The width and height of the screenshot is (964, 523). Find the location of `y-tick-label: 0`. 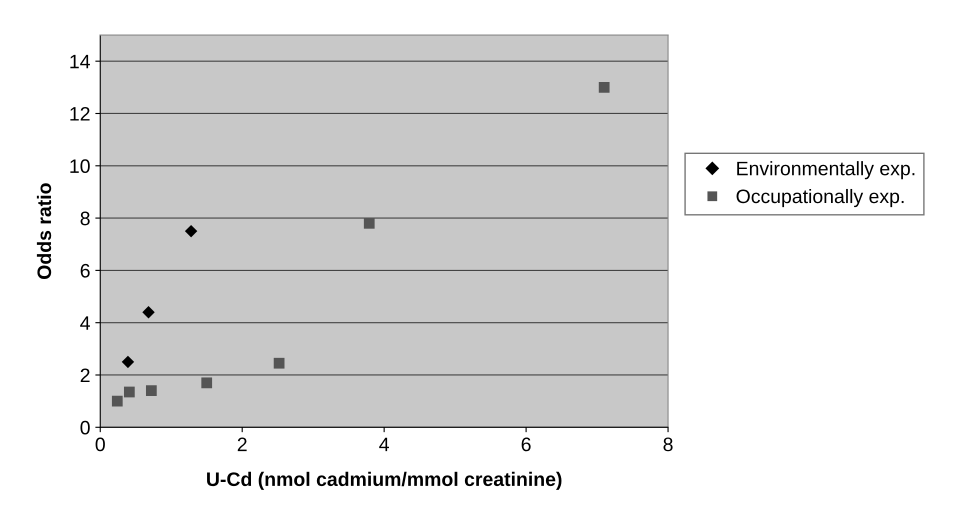

y-tick-label: 0 is located at coordinates (85, 427).